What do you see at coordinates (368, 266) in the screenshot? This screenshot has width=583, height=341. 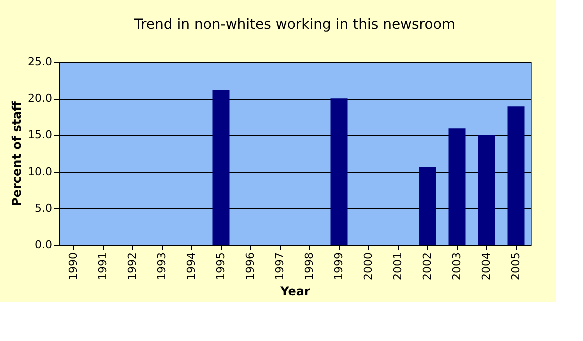 I see `x-tick-label: 2000` at bounding box center [368, 266].